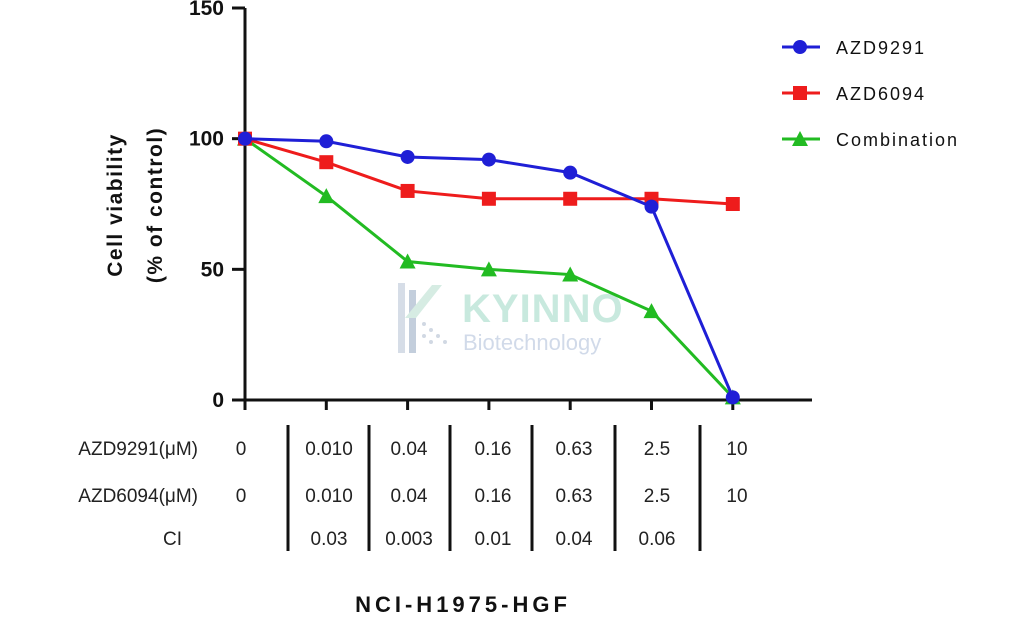 This screenshot has width=1024, height=636. Describe the element at coordinates (217, 206) in the screenshot. I see `y-ticks: 0 50 100 150` at that location.